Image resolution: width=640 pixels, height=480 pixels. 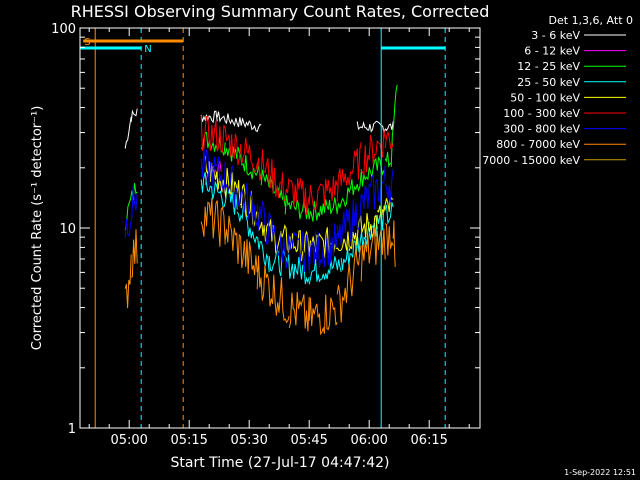 I want to click on y-tick-label: 100, so click(x=63, y=29).